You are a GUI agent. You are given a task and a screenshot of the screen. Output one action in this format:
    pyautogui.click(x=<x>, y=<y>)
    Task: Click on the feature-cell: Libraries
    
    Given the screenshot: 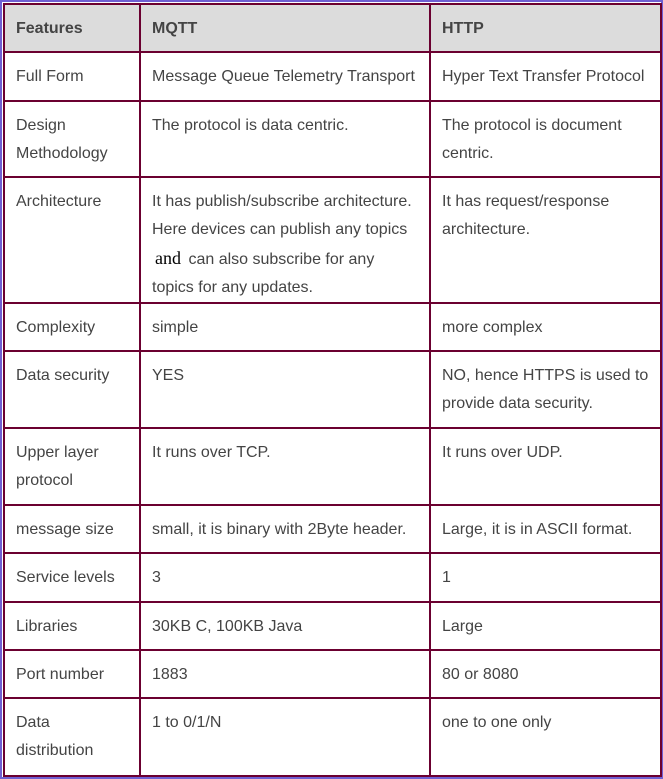 What is the action you would take?
    pyautogui.click(x=72, y=626)
    